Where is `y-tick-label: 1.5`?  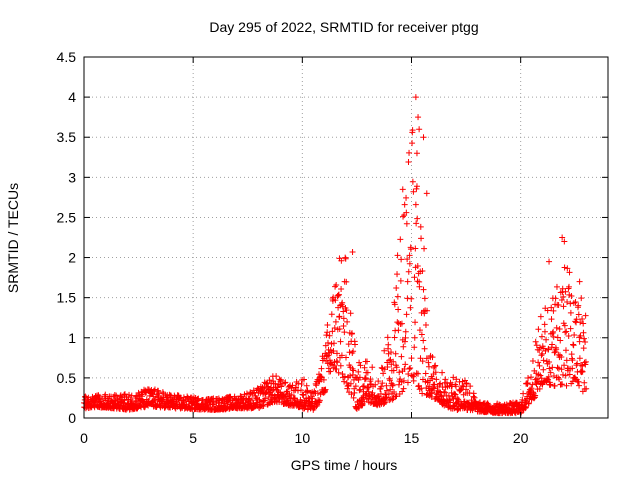
y-tick-label: 1.5 is located at coordinates (67, 298).